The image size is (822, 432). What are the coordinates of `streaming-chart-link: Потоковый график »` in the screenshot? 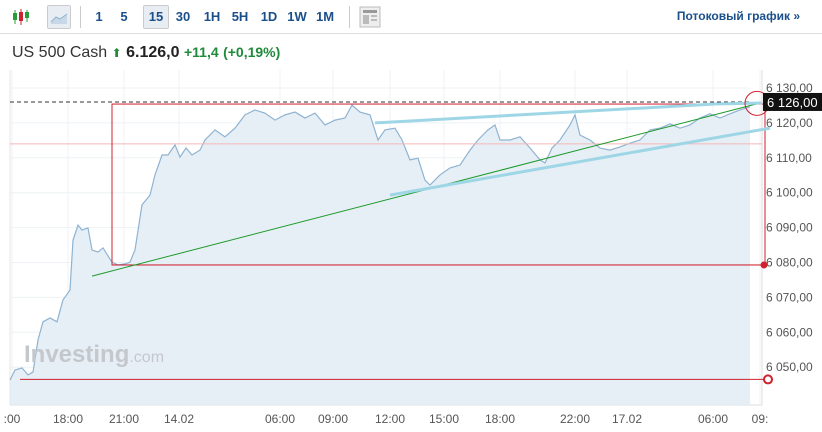 It's located at (738, 16).